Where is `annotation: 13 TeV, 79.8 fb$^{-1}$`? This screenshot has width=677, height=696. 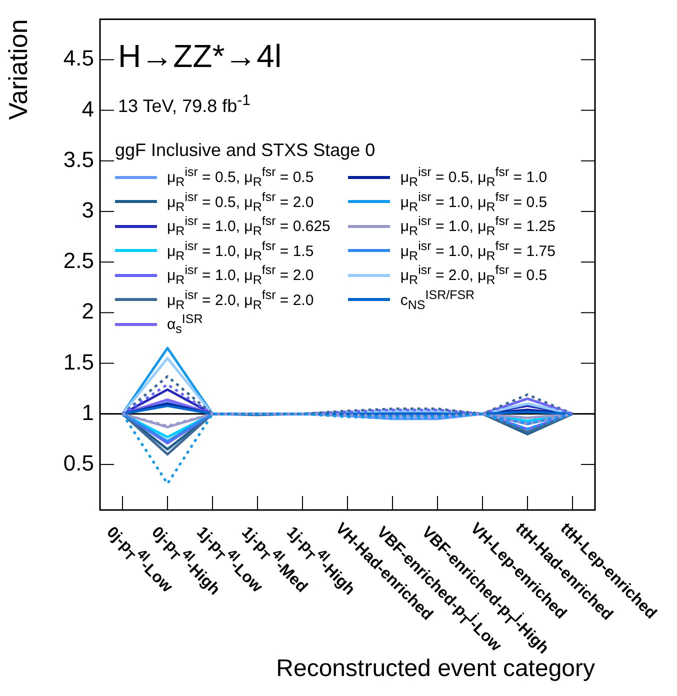 annotation: 13 TeV, 79.8 fb$^{-1}$ is located at coordinates (184, 104).